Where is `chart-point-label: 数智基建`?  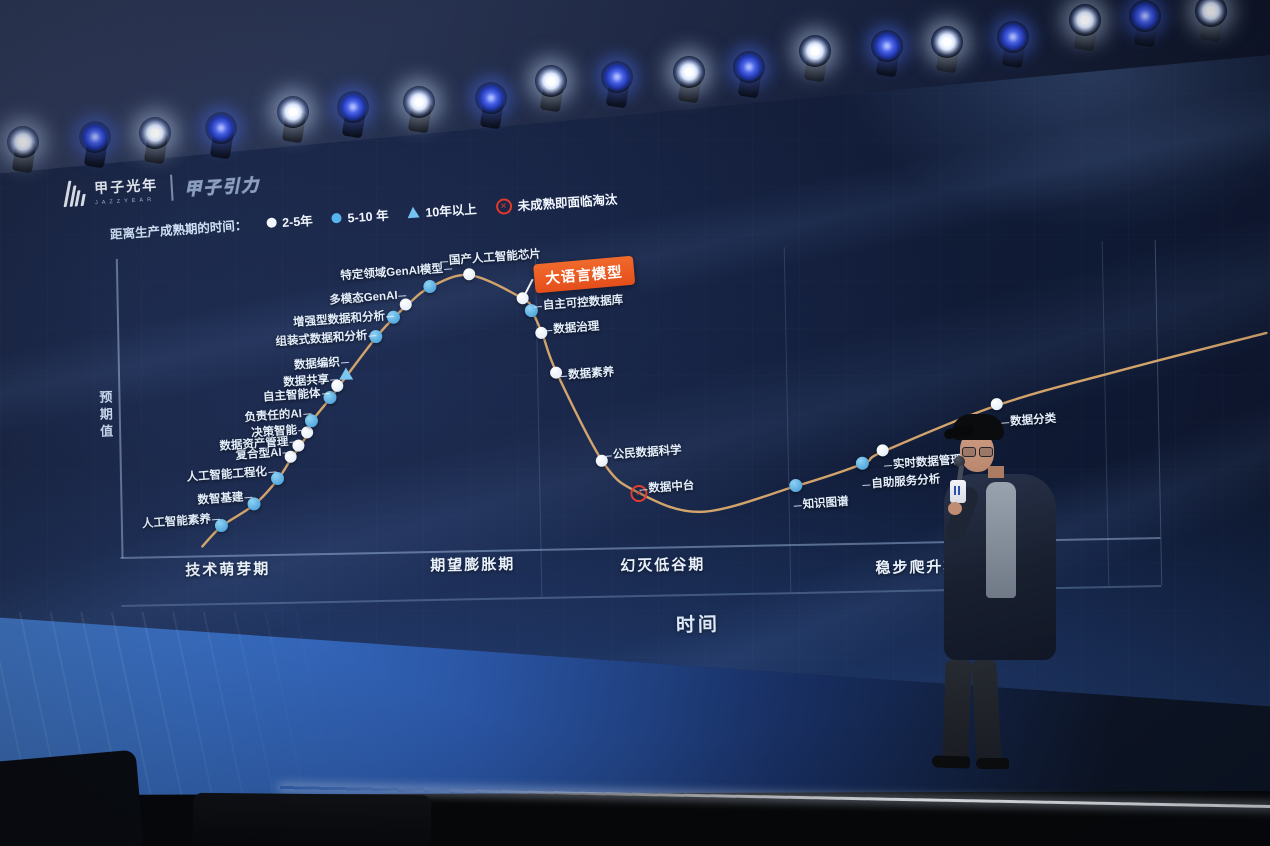
chart-point-label: 数智基建 is located at coordinates (220, 497).